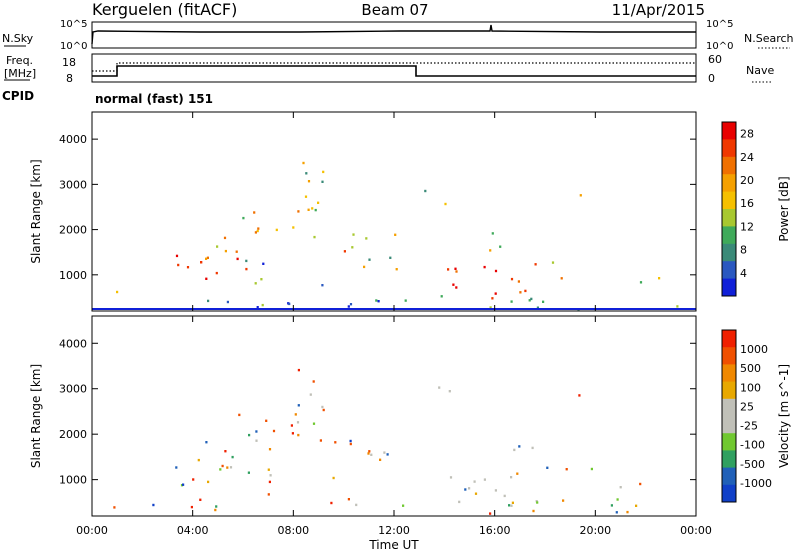 The height and width of the screenshot is (554, 800). I want to click on colorbar-tick-label: 100, so click(750, 387).